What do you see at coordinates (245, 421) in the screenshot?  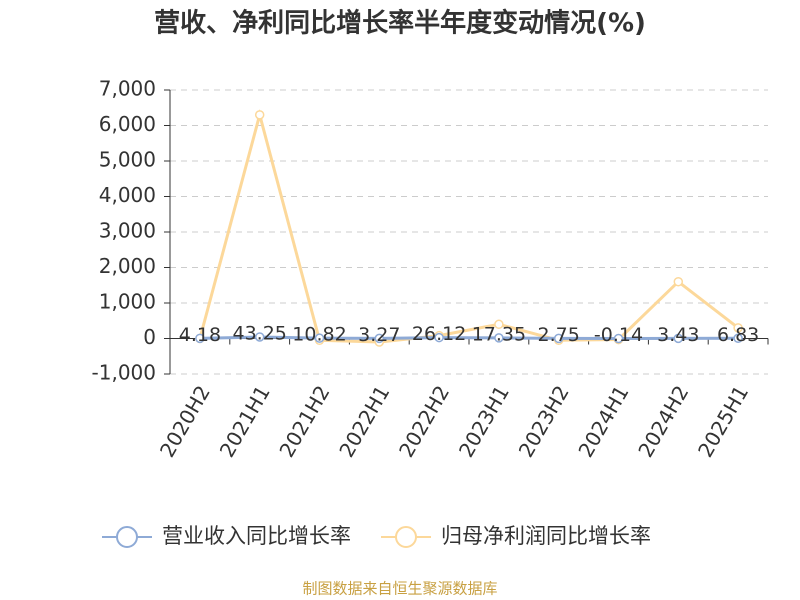 I see `x-tick-label: 2021H1` at bounding box center [245, 421].